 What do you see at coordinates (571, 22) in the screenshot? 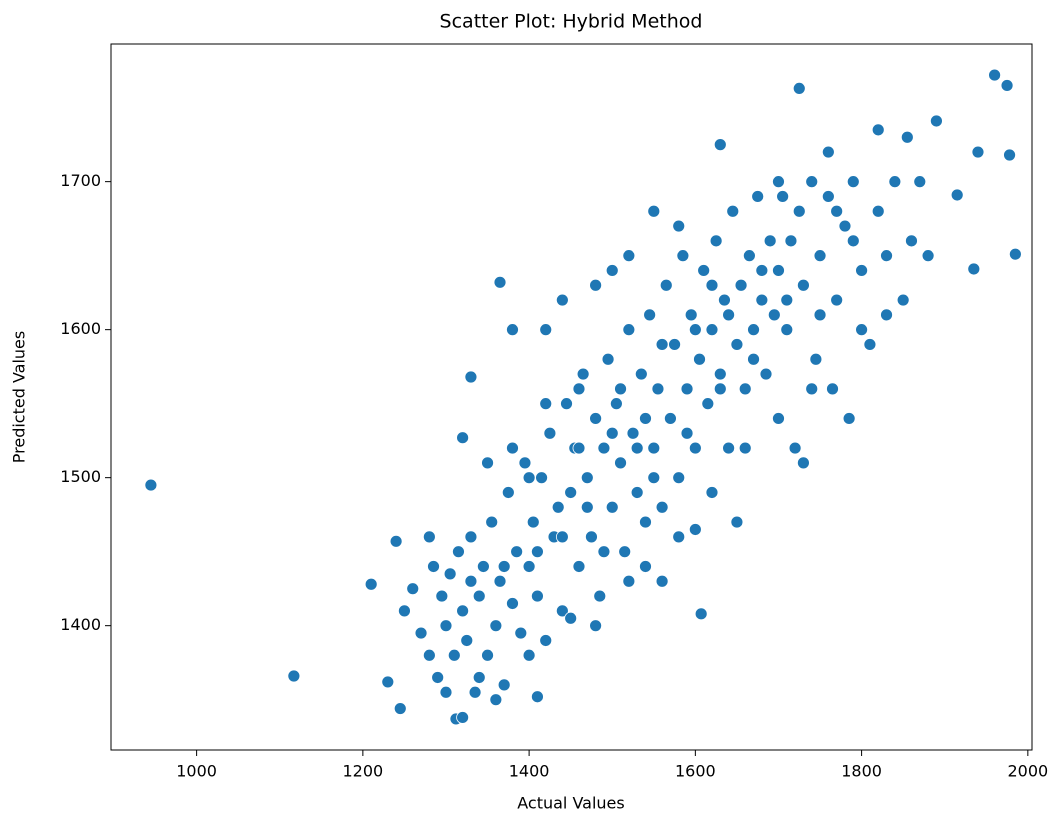
I see `chart-title: Scatter Plot: Hybrid Method` at bounding box center [571, 22].